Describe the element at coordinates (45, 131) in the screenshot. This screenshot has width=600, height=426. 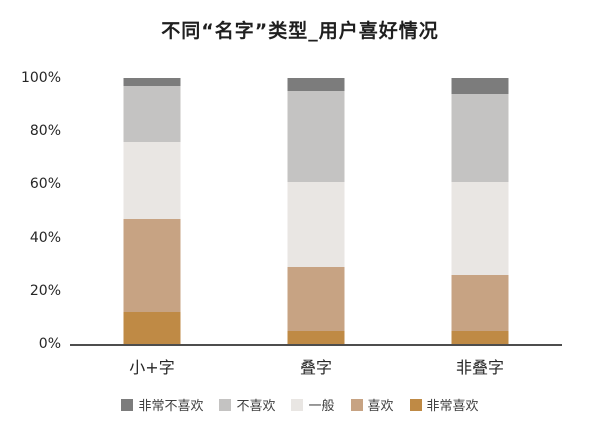
I see `y-axis-tick-label: 80%` at that location.